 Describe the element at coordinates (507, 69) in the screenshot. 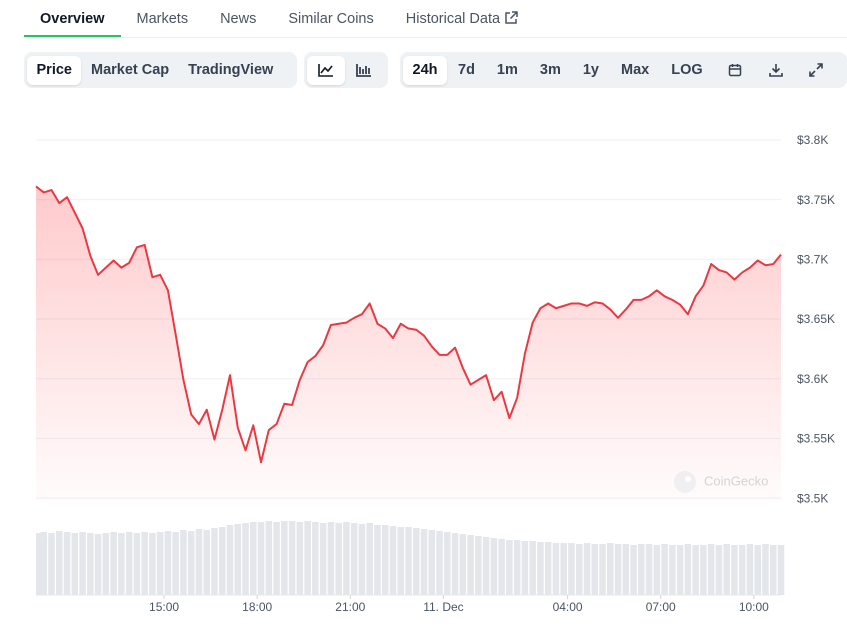

I see `range-button: 1m` at that location.